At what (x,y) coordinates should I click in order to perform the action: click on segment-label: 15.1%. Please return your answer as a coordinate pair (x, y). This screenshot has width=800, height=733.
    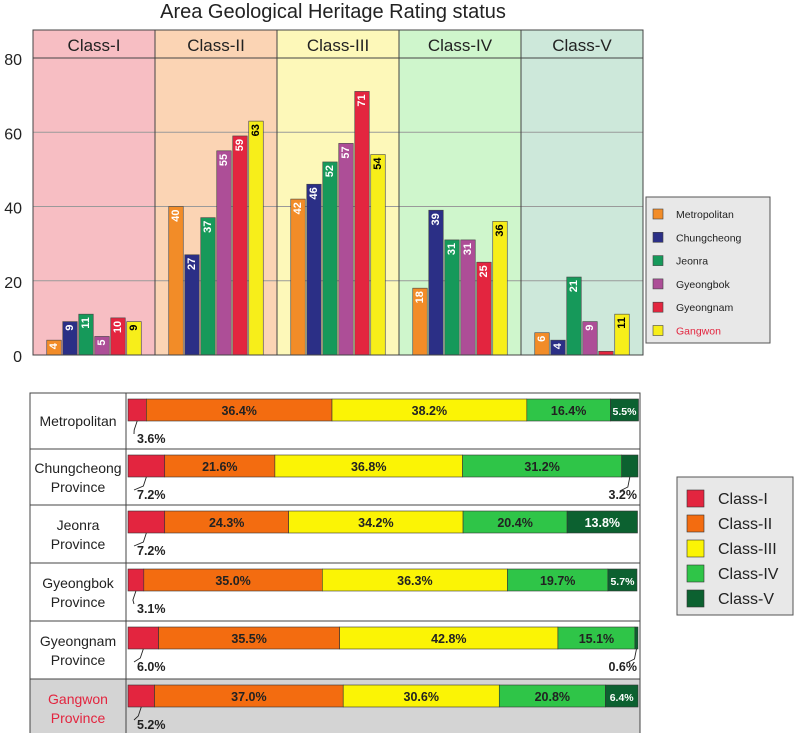
    Looking at the image, I should click on (596, 639).